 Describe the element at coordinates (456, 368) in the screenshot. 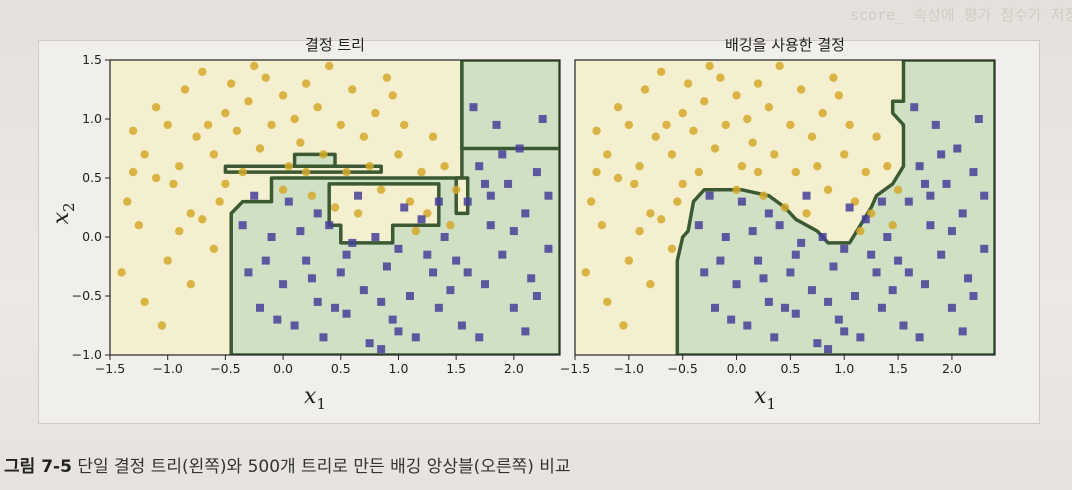

I see `x-tick-label: 1.5` at that location.